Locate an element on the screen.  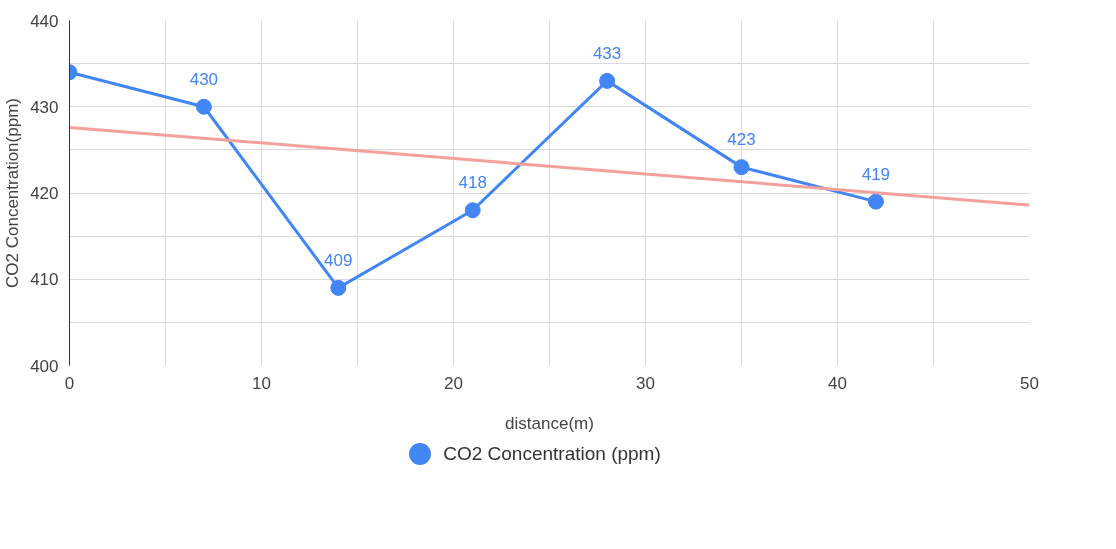
legend-label: CO2 Concentration (ppm) is located at coordinates (552, 454).